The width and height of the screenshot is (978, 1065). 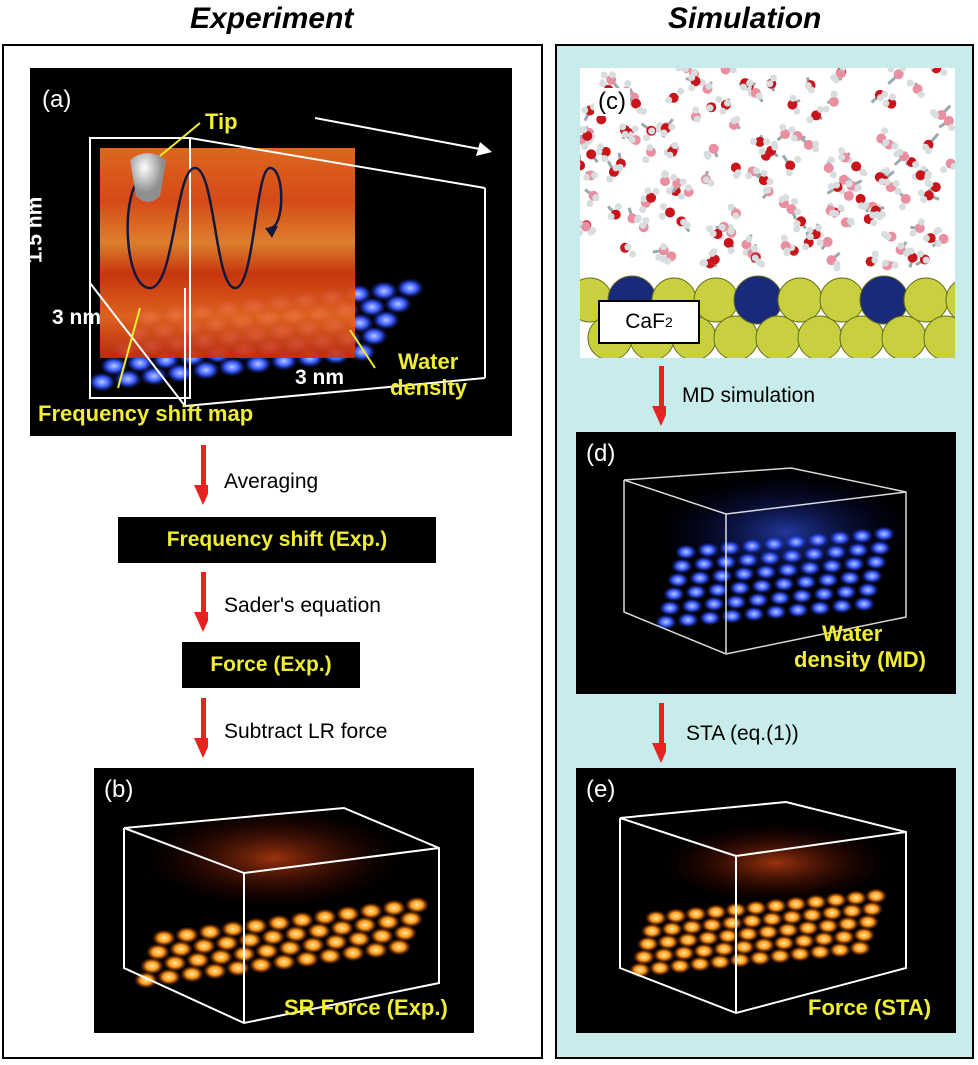 What do you see at coordinates (601, 789) in the screenshot?
I see `panel-e-label: (e)` at bounding box center [601, 789].